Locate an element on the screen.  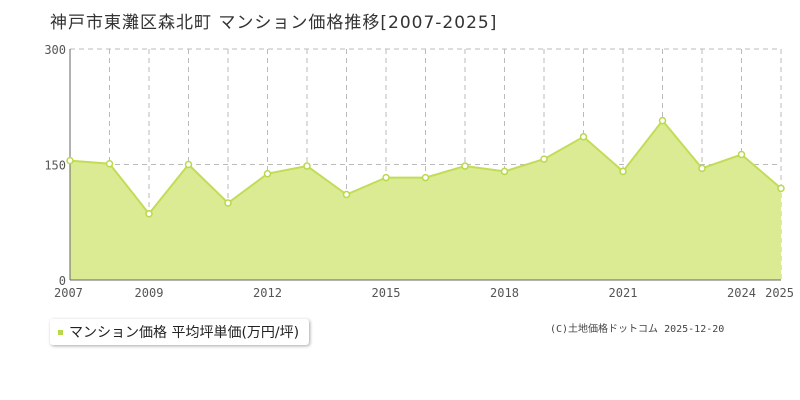
legend: マンション価格 平均坪単価(万円/坪) is located at coordinates (180, 332).